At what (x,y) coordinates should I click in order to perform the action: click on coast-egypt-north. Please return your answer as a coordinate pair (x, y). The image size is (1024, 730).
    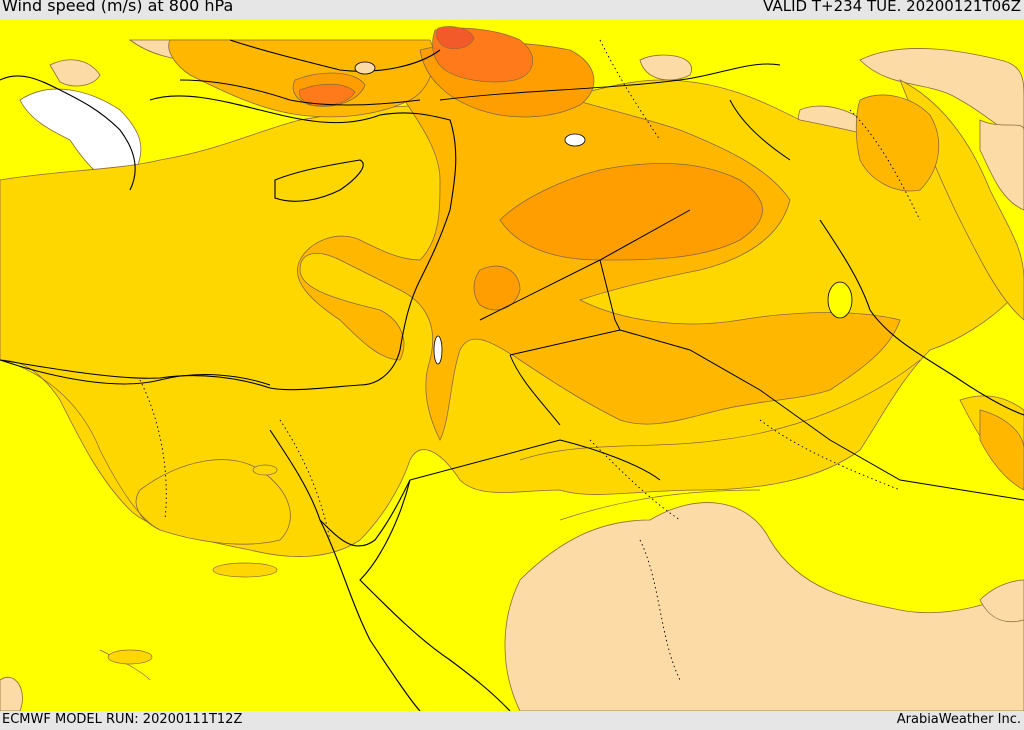
    Looking at the image, I should click on (135, 374).